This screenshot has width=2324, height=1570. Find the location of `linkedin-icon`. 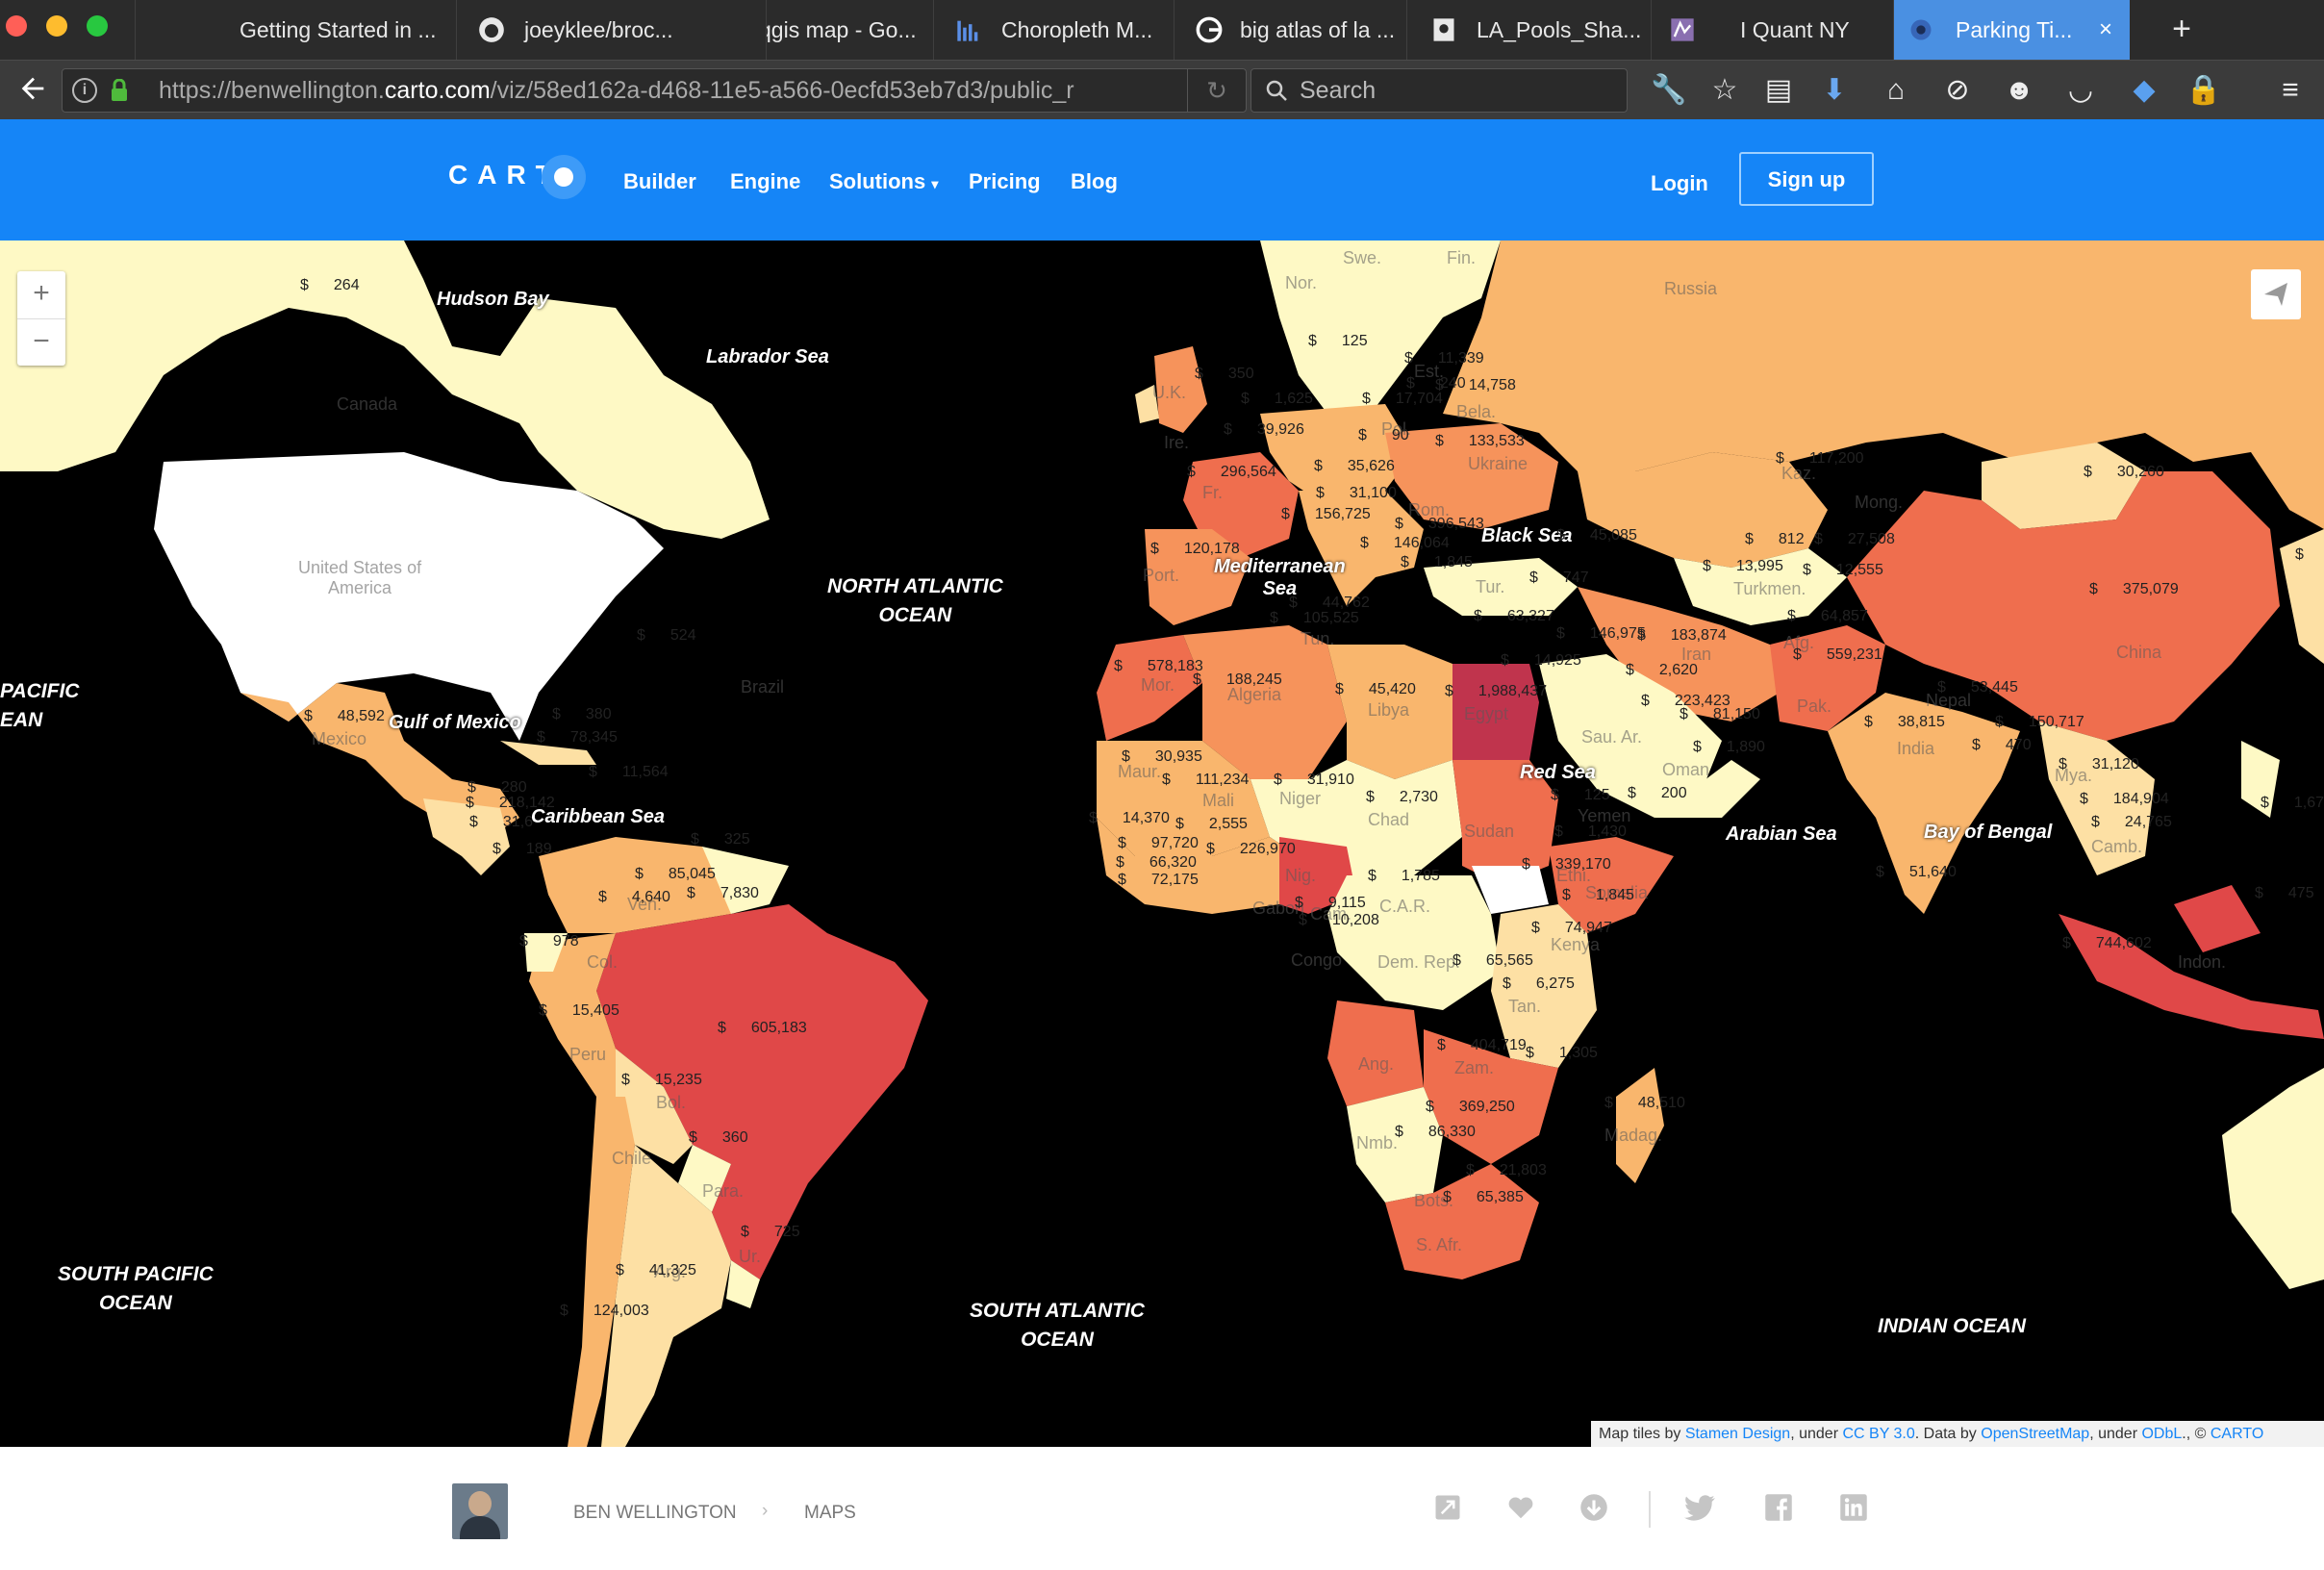

linkedin-icon is located at coordinates (1853, 1509).